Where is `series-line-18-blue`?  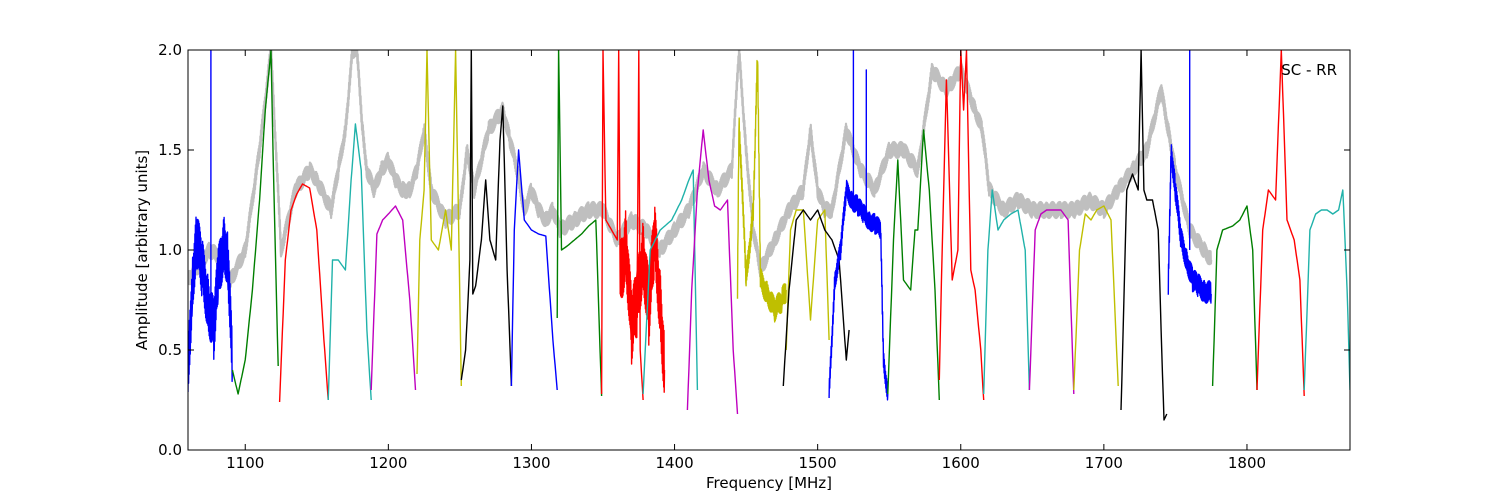 series-line-18-blue is located at coordinates (858, 290).